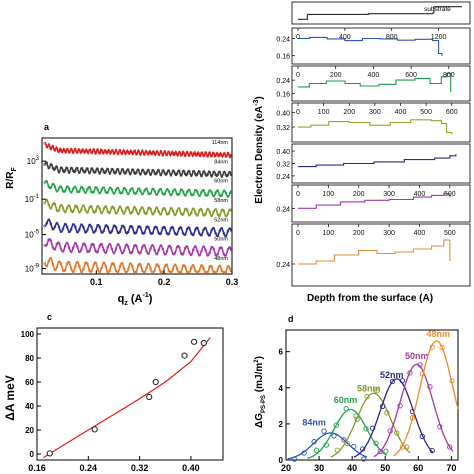  What do you see at coordinates (359, 194) in the screenshot?
I see `panel-b-x-tick-label: 200` at bounding box center [359, 194].